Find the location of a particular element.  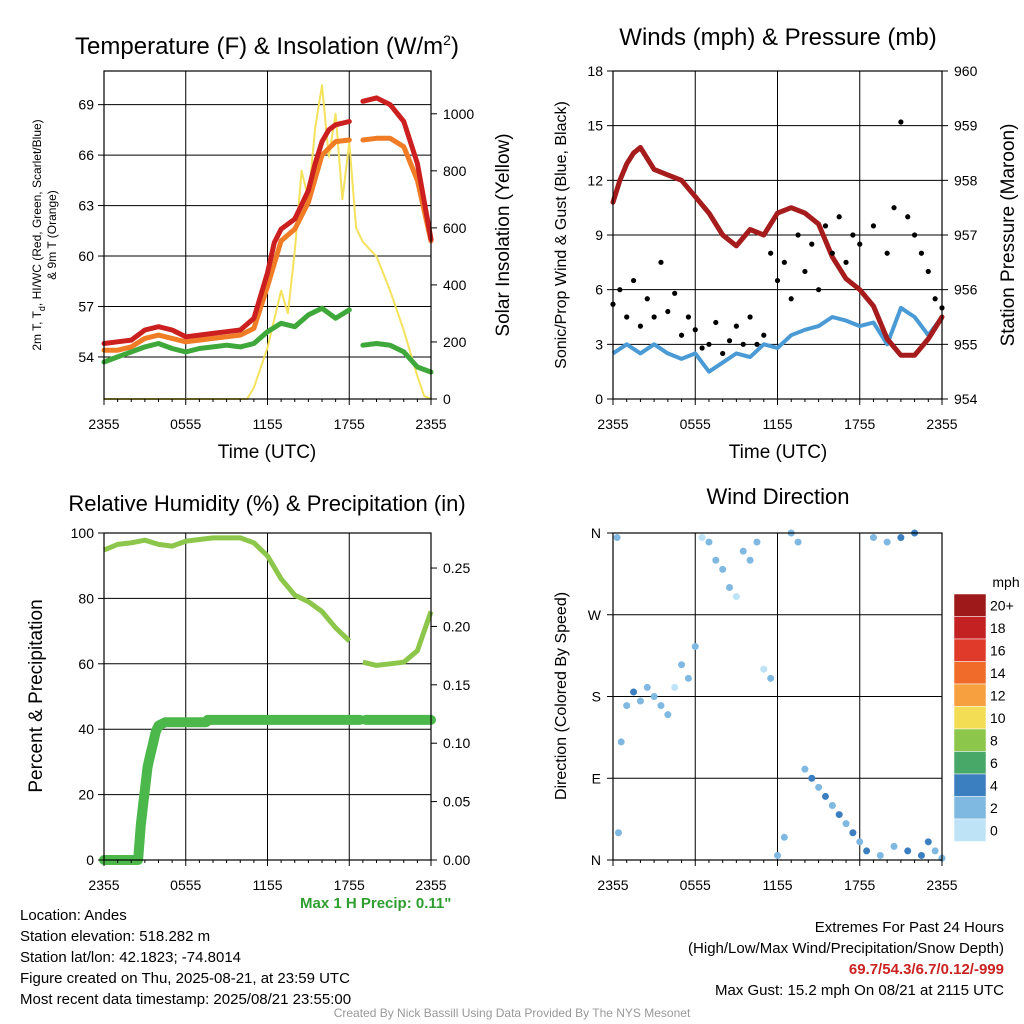

colorbar-label: 18 is located at coordinates (998, 628).